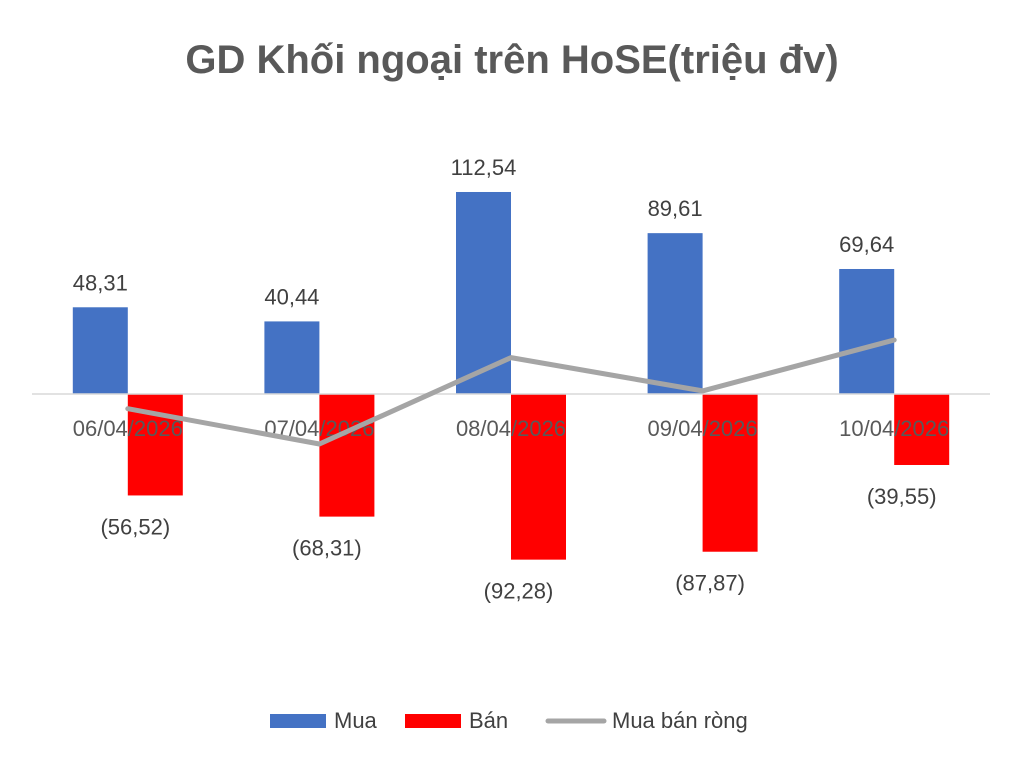 The width and height of the screenshot is (1024, 763). I want to click on line-mua-ban-rong, so click(511, 392).